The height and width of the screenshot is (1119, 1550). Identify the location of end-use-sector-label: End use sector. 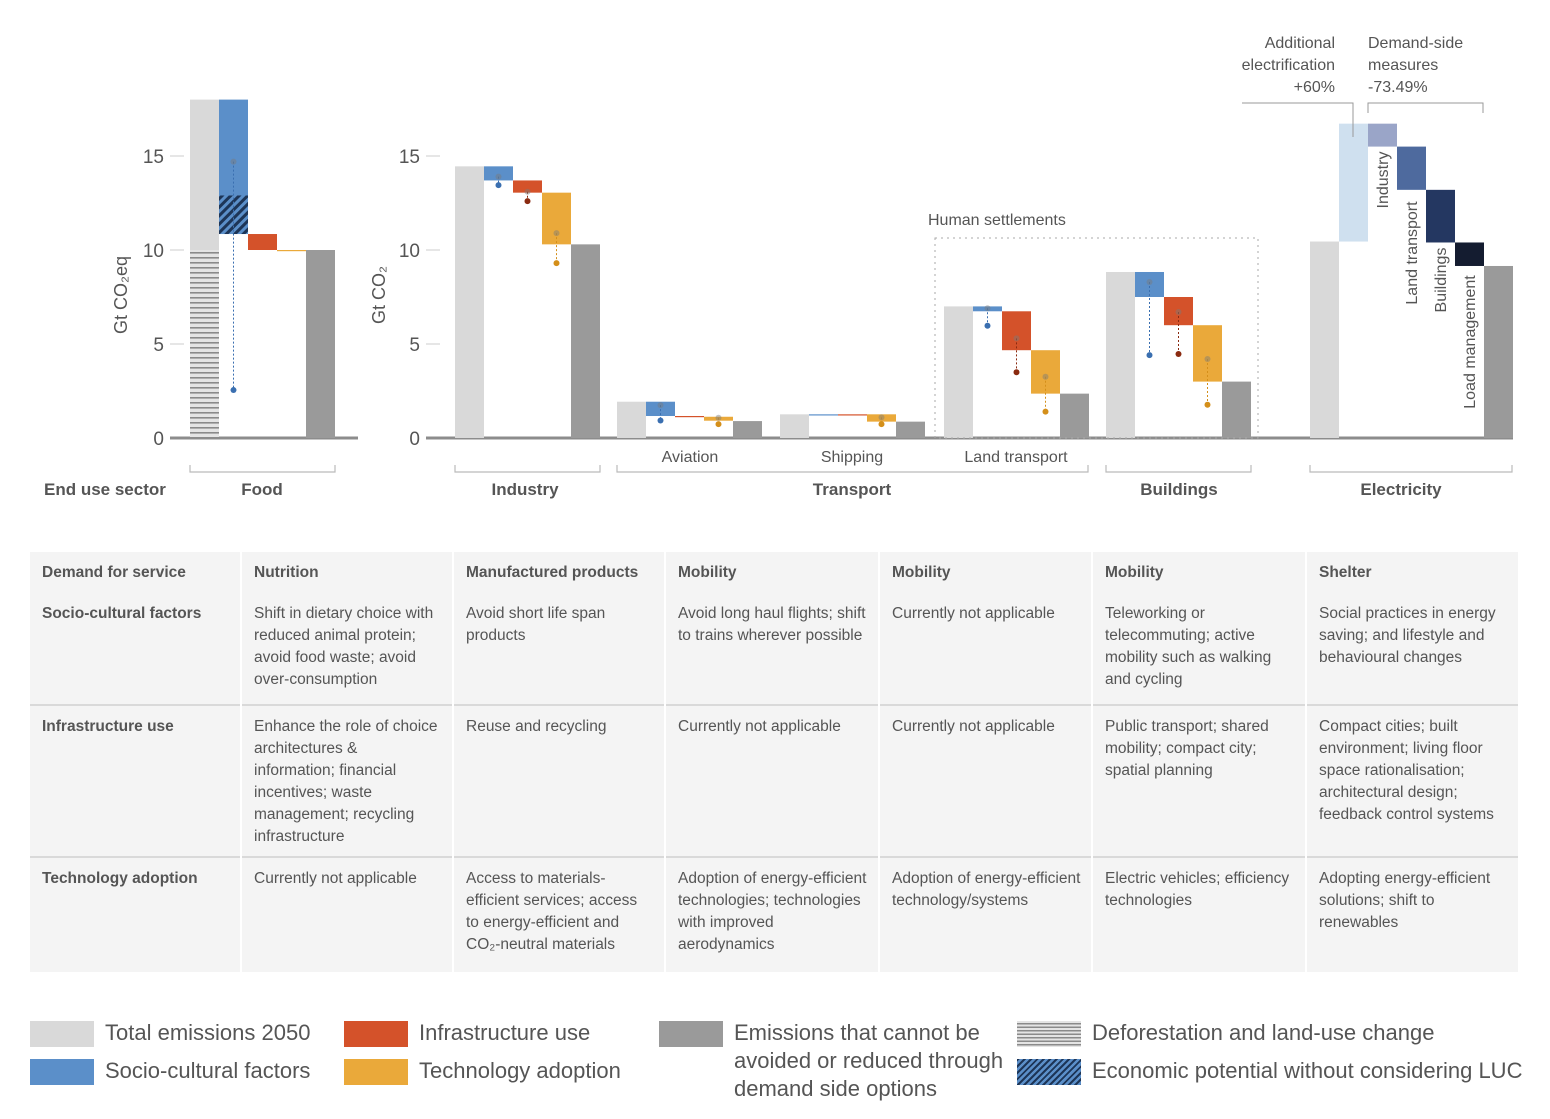
(105, 489).